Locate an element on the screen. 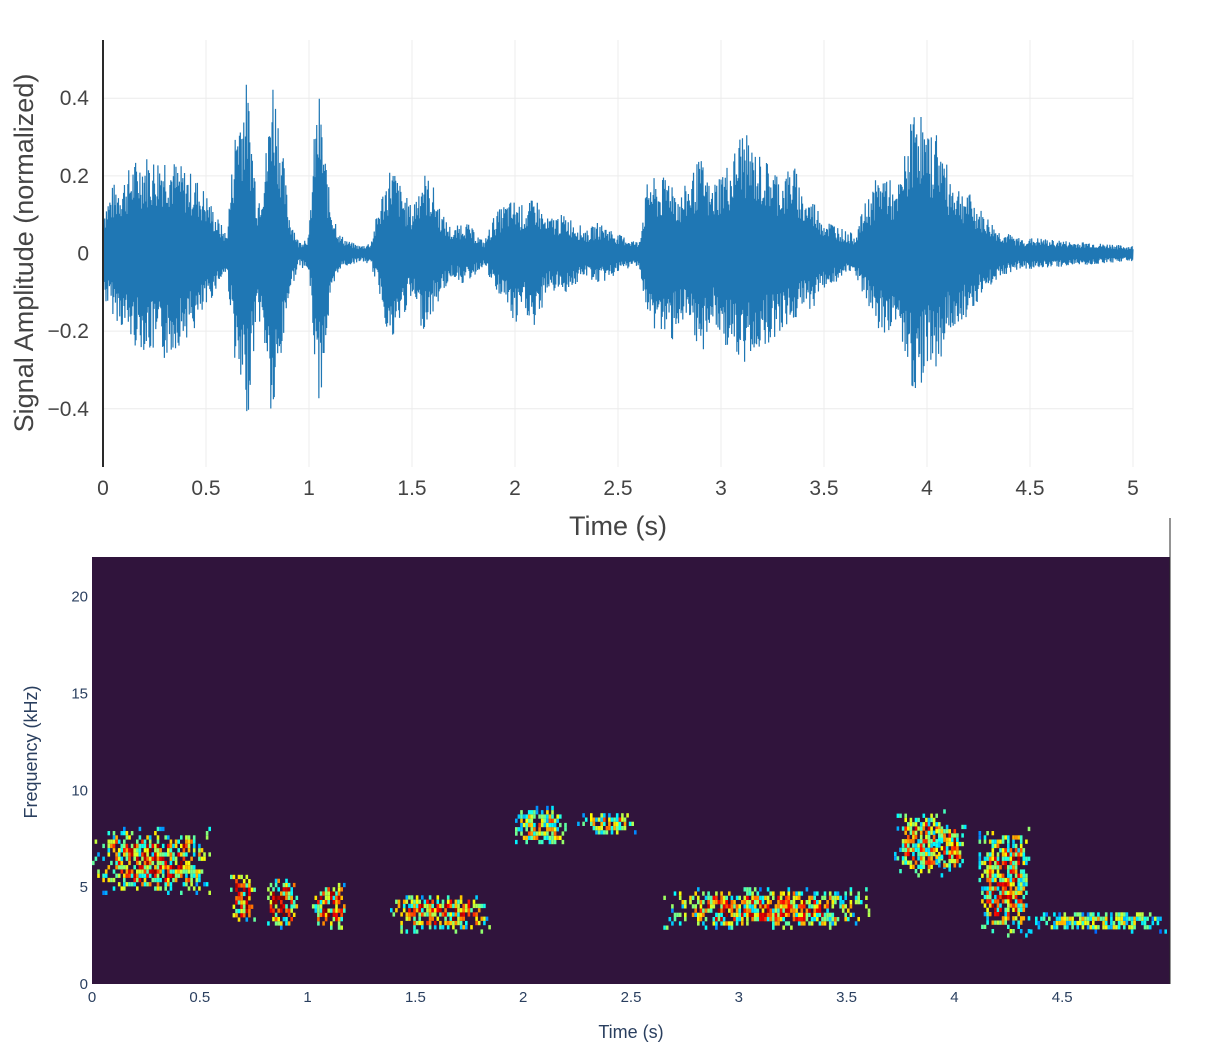 The height and width of the screenshot is (1052, 1221). spectrogram-y-tick-label: 20 is located at coordinates (79, 597).